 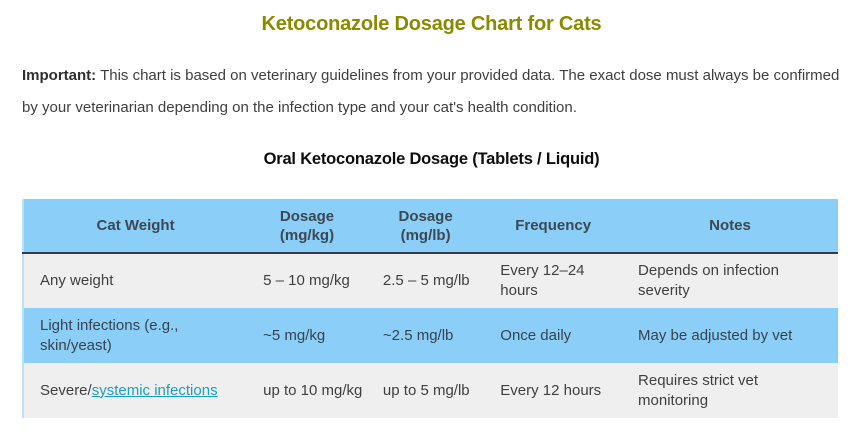 I want to click on cell-dosage-mg-kg: 5 – 10 mg/kg, so click(x=307, y=280).